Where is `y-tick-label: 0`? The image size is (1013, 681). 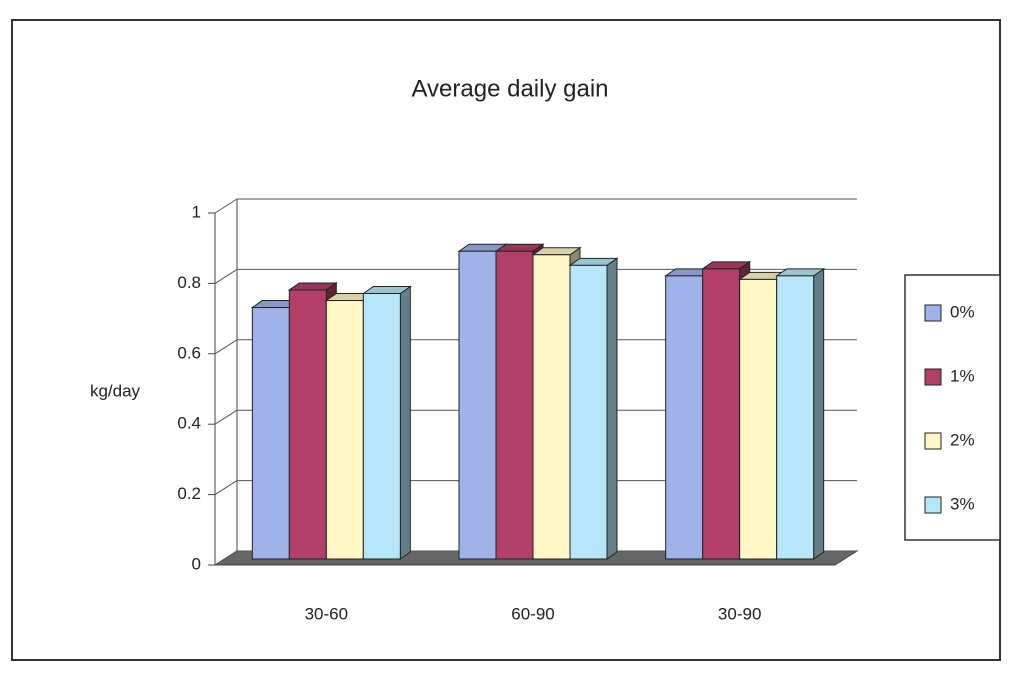
y-tick-label: 0 is located at coordinates (196, 563).